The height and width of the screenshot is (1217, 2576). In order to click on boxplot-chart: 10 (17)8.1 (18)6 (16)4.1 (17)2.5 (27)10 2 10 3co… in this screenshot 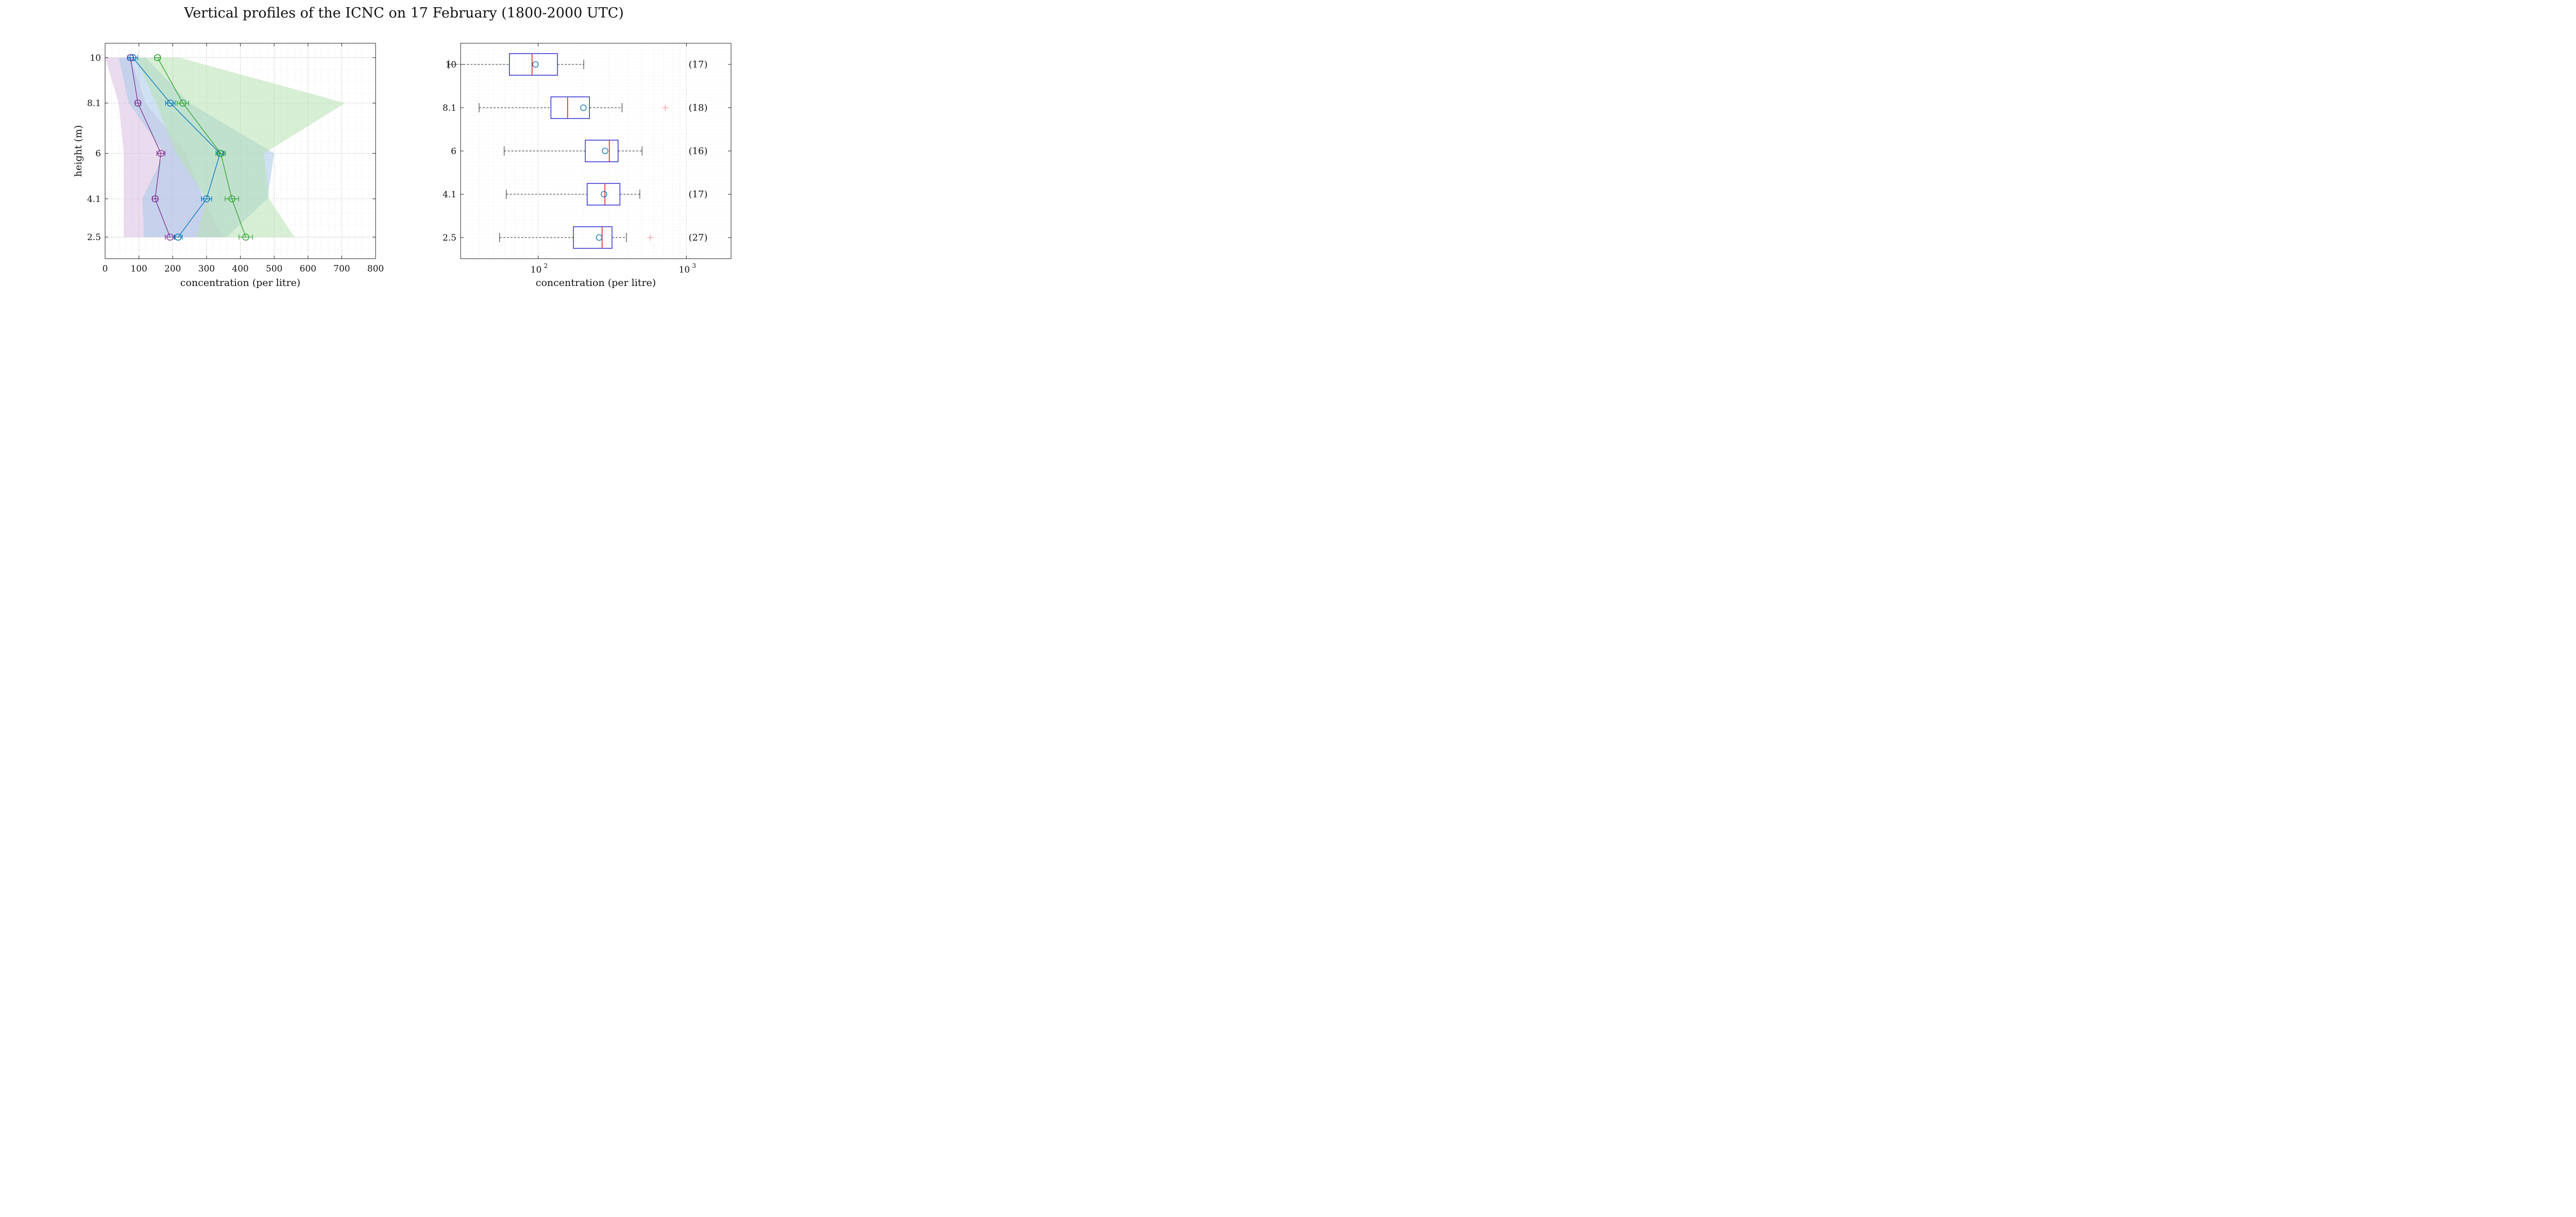, I will do `click(587, 166)`.